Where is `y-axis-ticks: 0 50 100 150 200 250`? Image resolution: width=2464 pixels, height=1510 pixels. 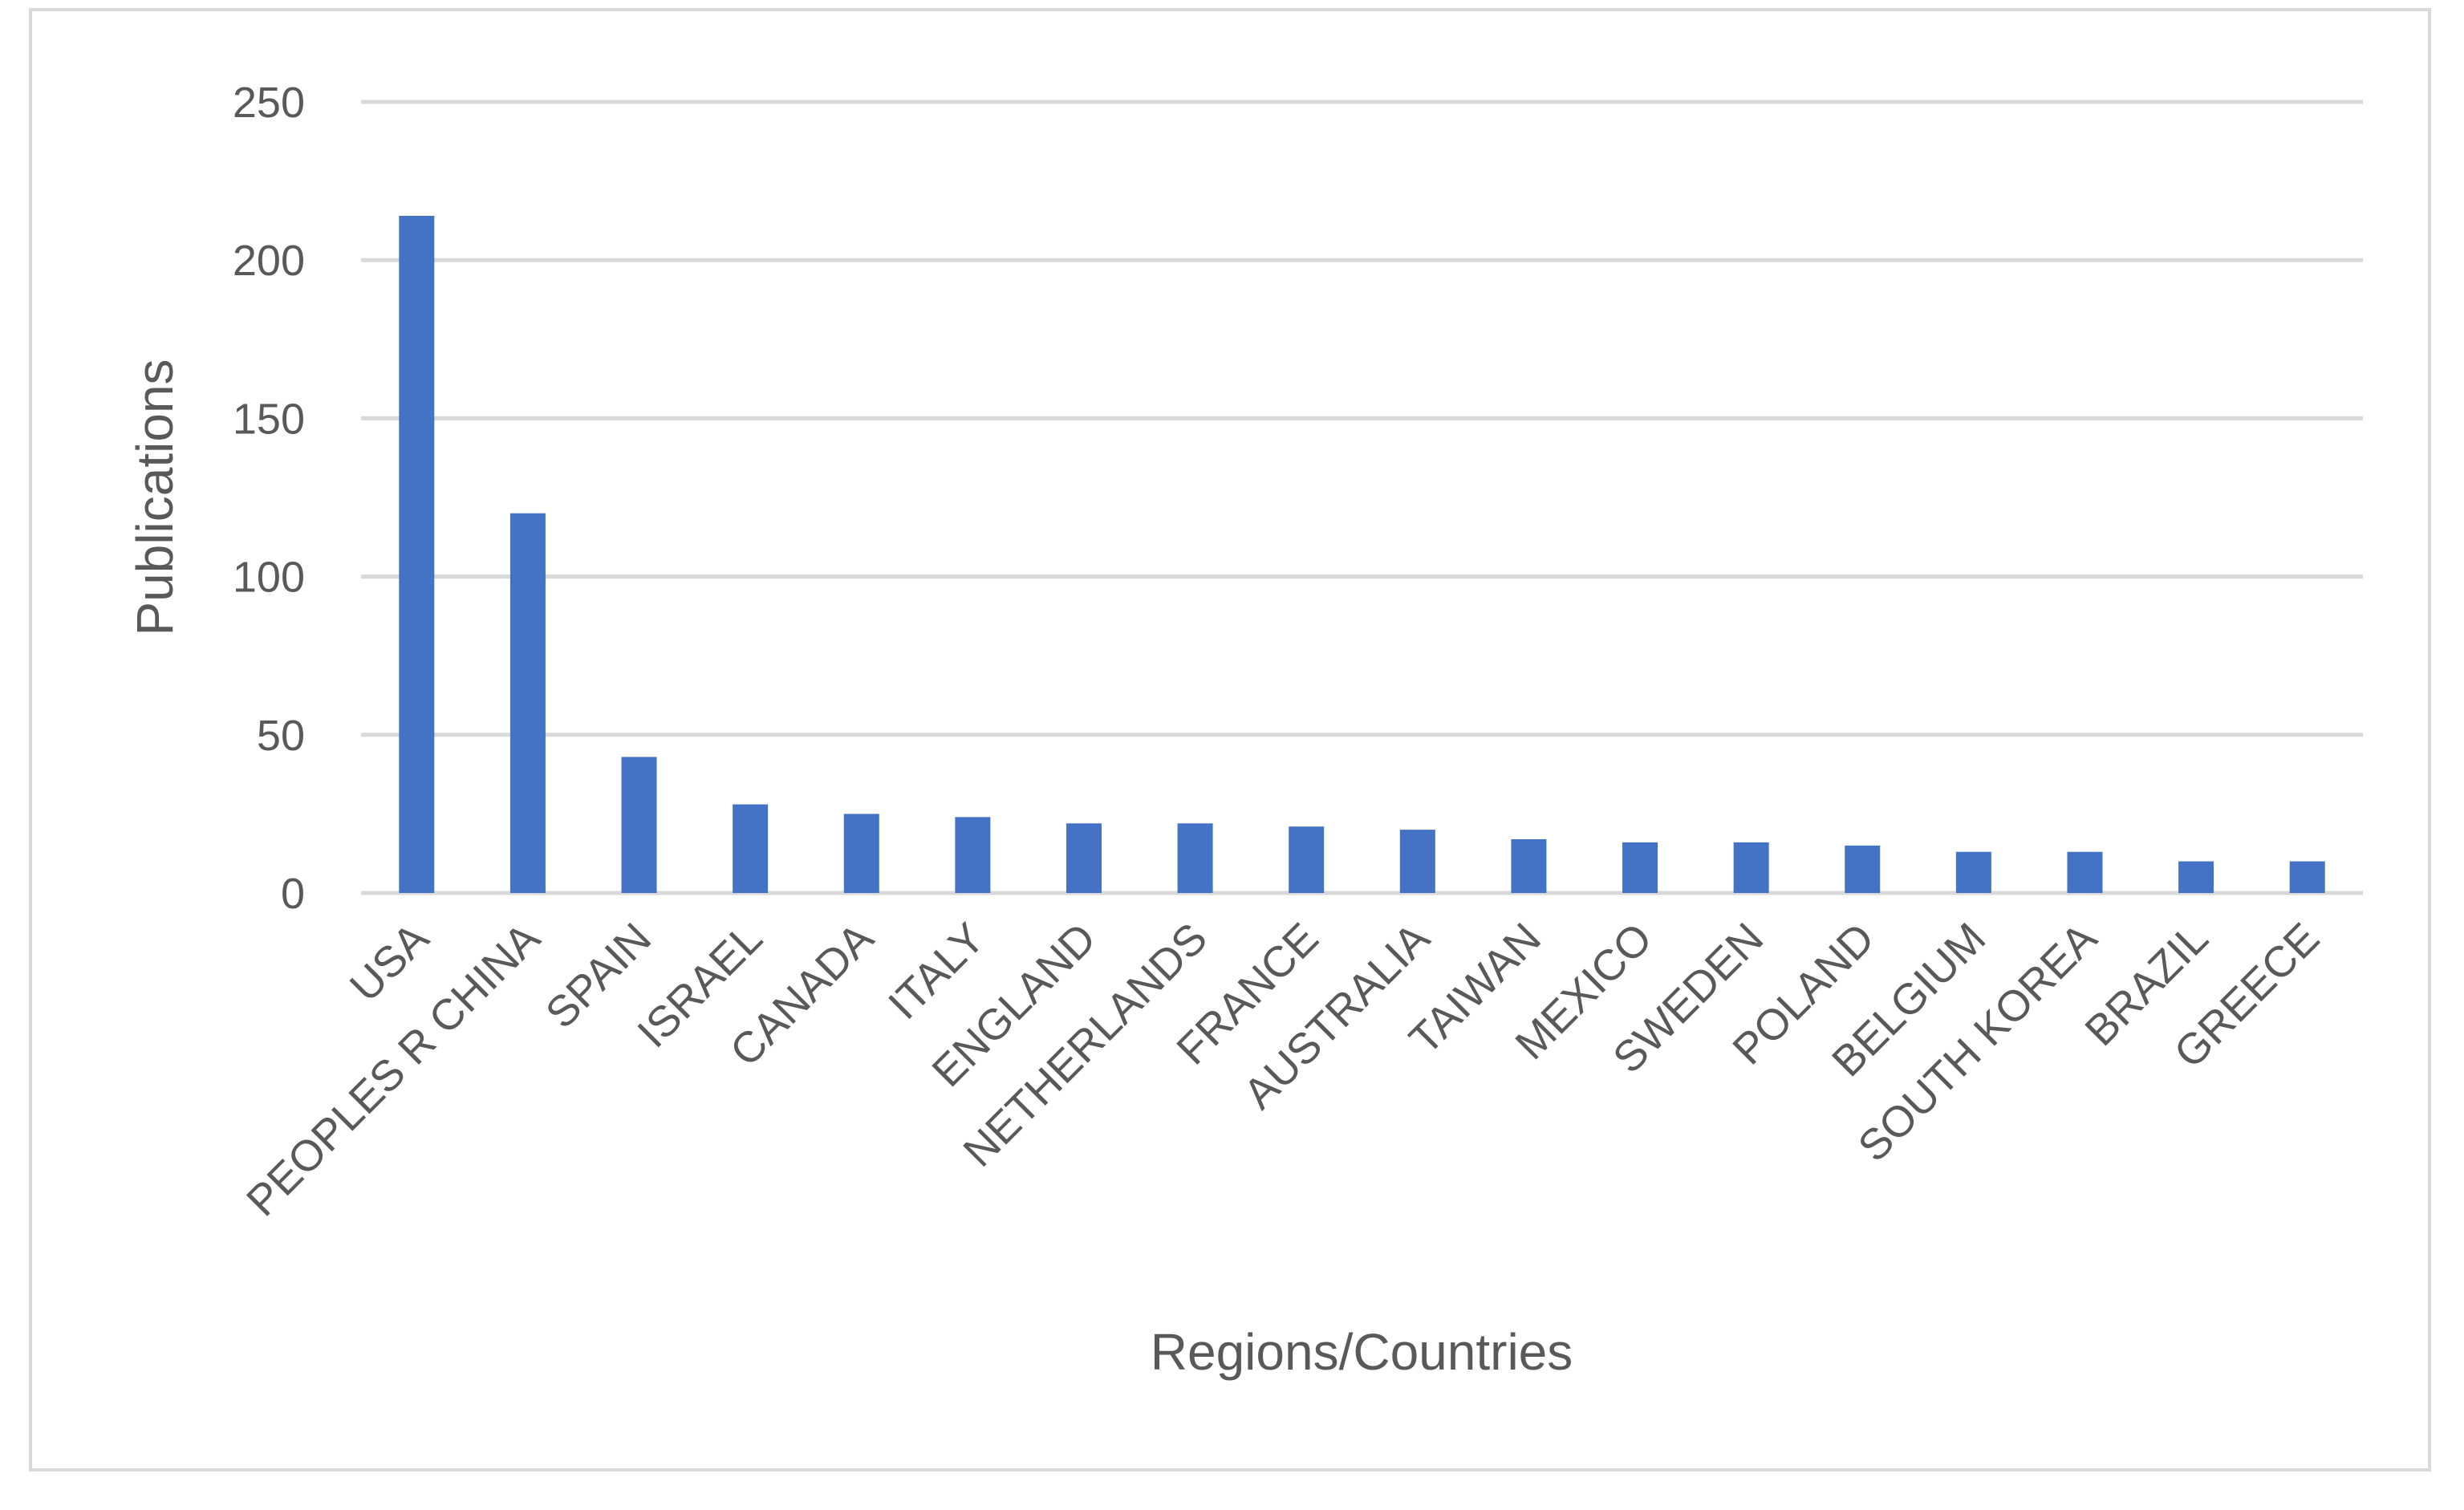
y-axis-ticks: 0 50 100 150 200 250 is located at coordinates (269, 498).